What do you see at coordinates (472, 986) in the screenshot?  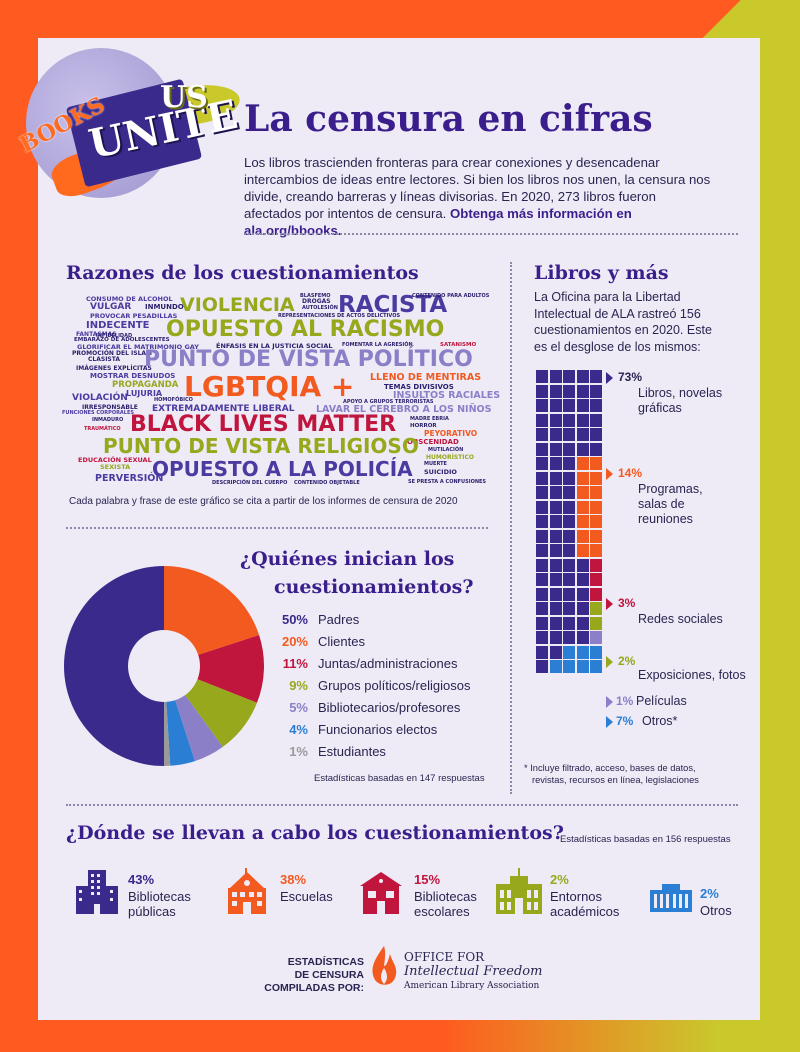 I see `office-line3: American Library Association` at bounding box center [472, 986].